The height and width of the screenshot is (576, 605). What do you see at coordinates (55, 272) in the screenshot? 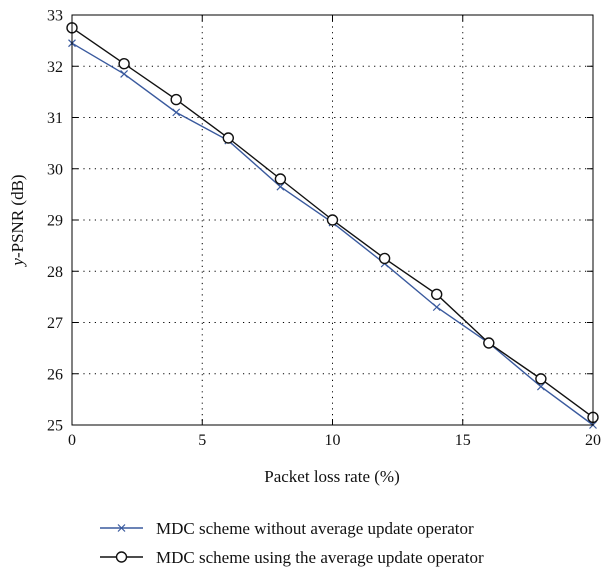
I see `y-tick-label: 28` at bounding box center [55, 272].